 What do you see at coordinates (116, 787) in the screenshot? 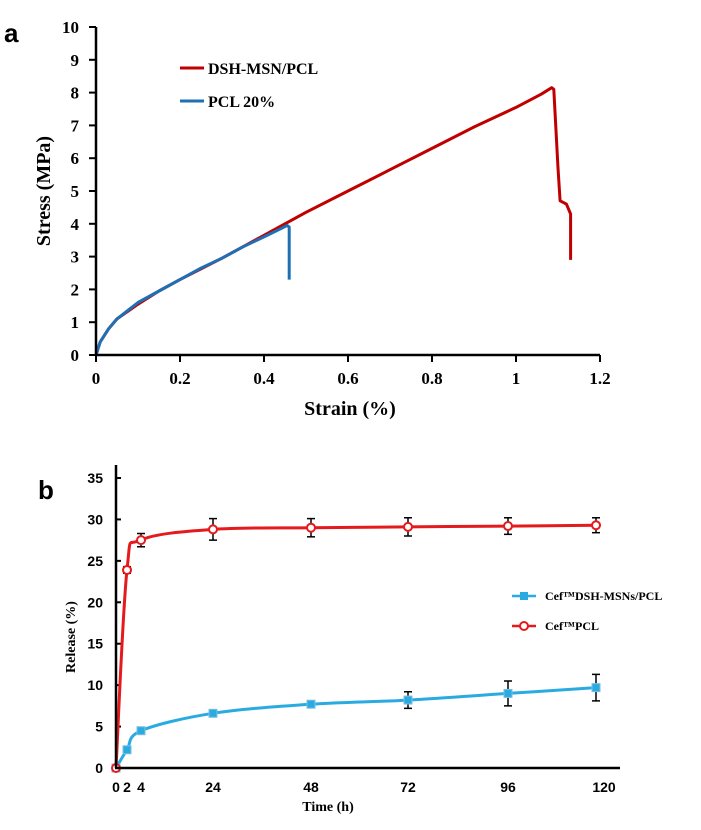
I see `b-x-tick-label: 0` at bounding box center [116, 787].